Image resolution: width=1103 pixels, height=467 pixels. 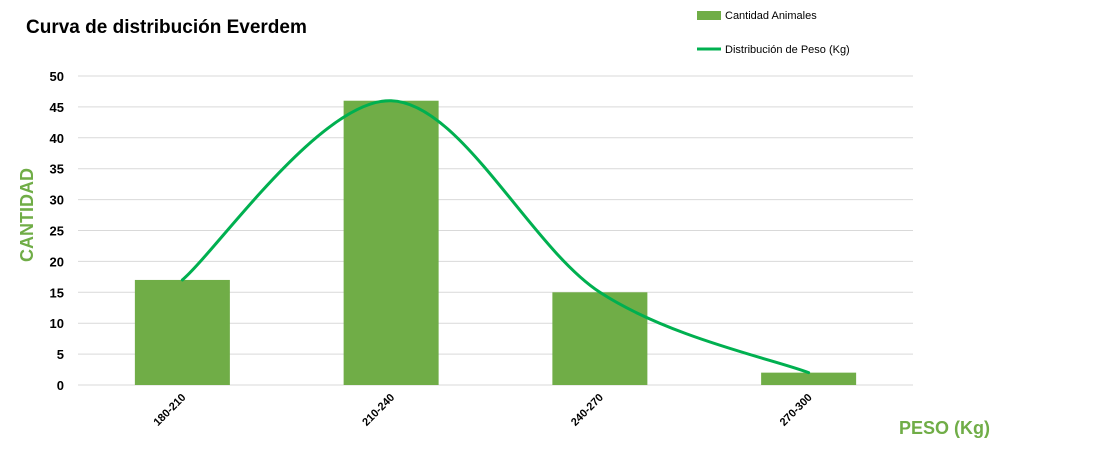 I want to click on y-axis-title: CANTIDAD, so click(x=27, y=215).